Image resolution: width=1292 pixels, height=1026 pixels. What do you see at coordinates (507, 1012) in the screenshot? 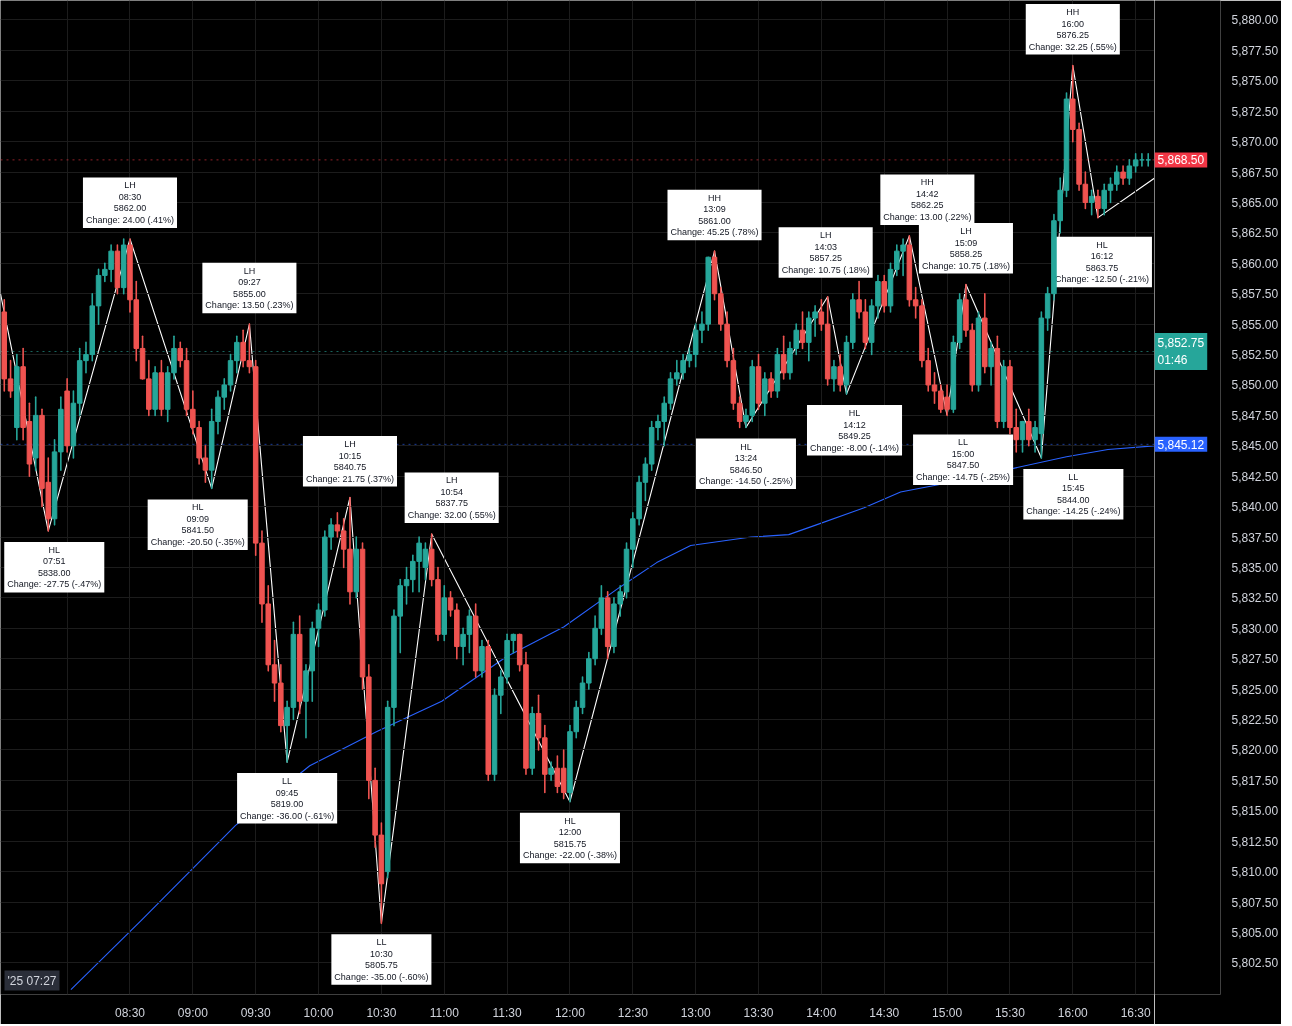
I see `x-tick-label: 11:30` at bounding box center [507, 1012].